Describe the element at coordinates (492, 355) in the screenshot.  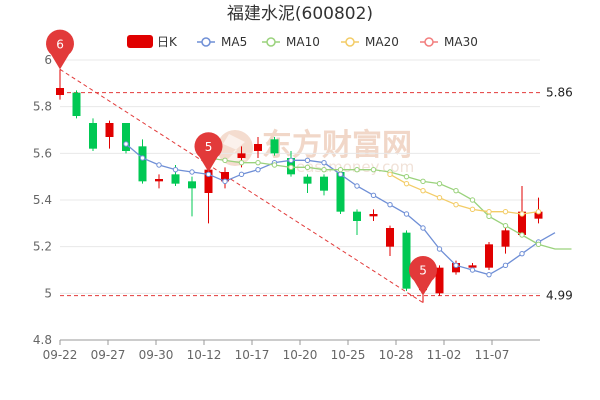
I see `x-tick-label: 11-07` at that location.